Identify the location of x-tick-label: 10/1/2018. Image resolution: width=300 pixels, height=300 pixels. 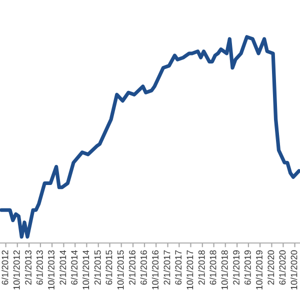
(224, 270).